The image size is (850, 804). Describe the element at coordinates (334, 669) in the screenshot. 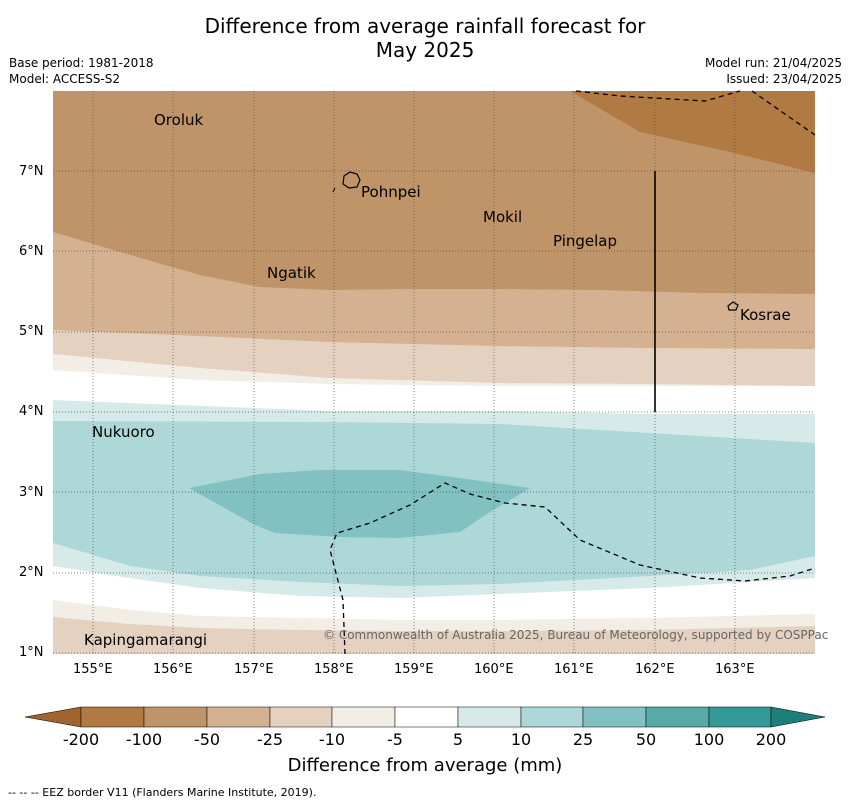

I see `lon-label-158e: 158°E` at that location.